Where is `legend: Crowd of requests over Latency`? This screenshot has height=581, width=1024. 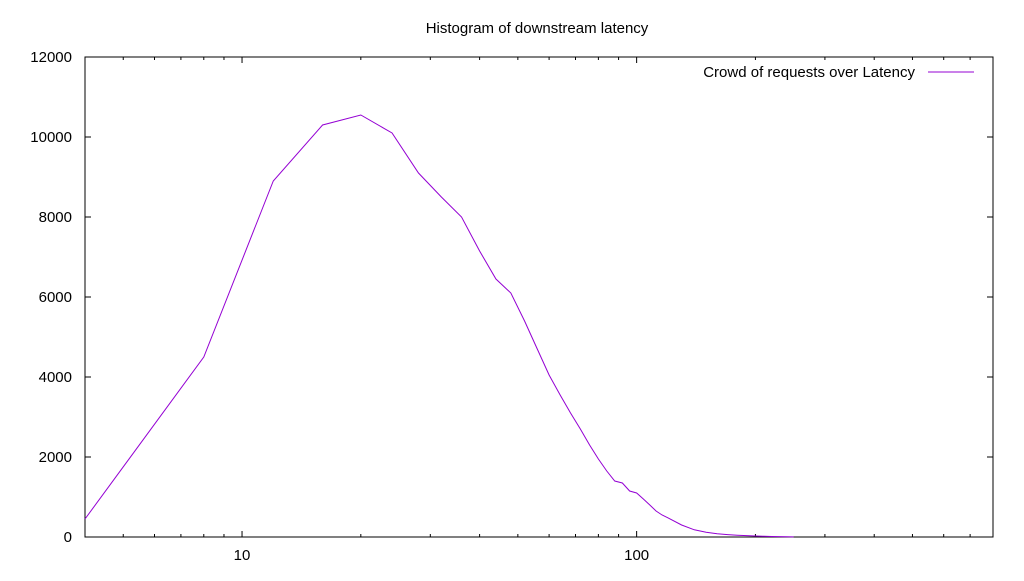 legend: Crowd of requests over Latency is located at coordinates (838, 72).